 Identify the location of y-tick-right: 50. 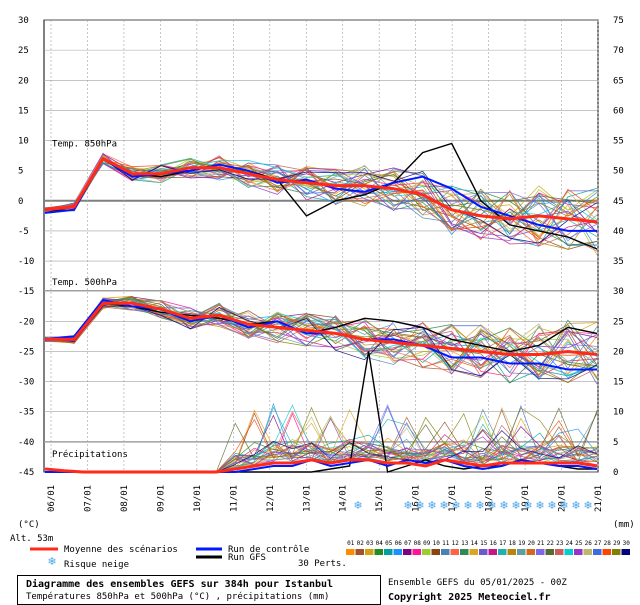
(618, 172).